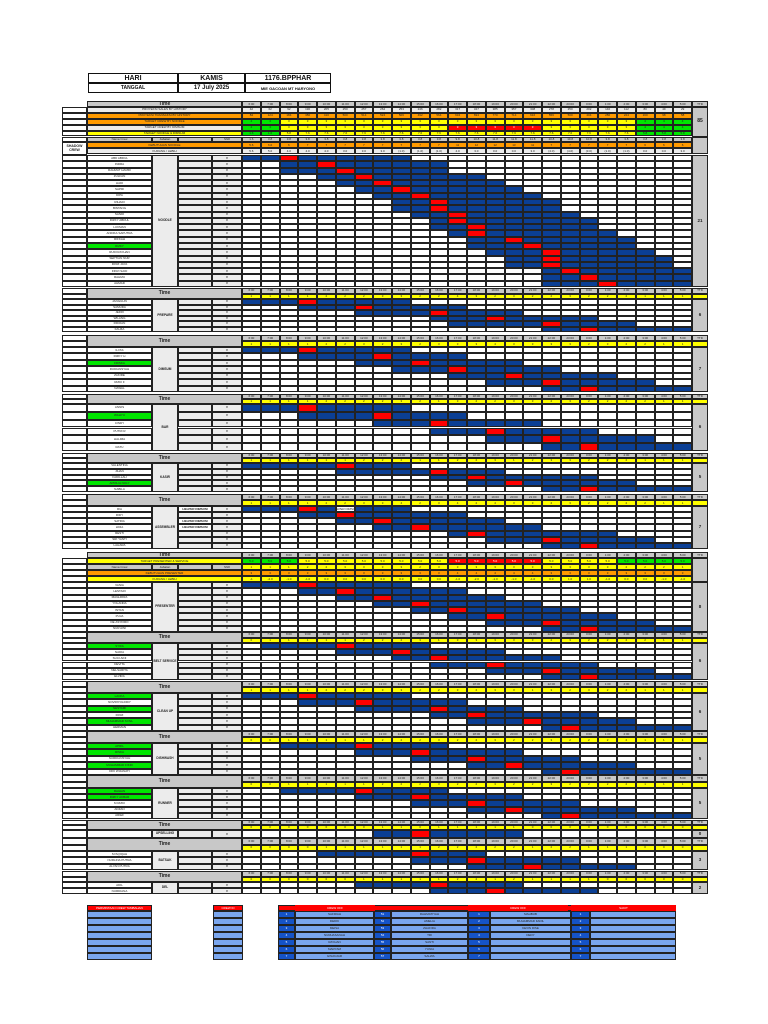 Image resolution: width=768 pixels, height=1024 pixels. Describe the element at coordinates (530, 921) in the screenshot. I see `off-crew-name: MUHAMMAD FADIL` at that location.